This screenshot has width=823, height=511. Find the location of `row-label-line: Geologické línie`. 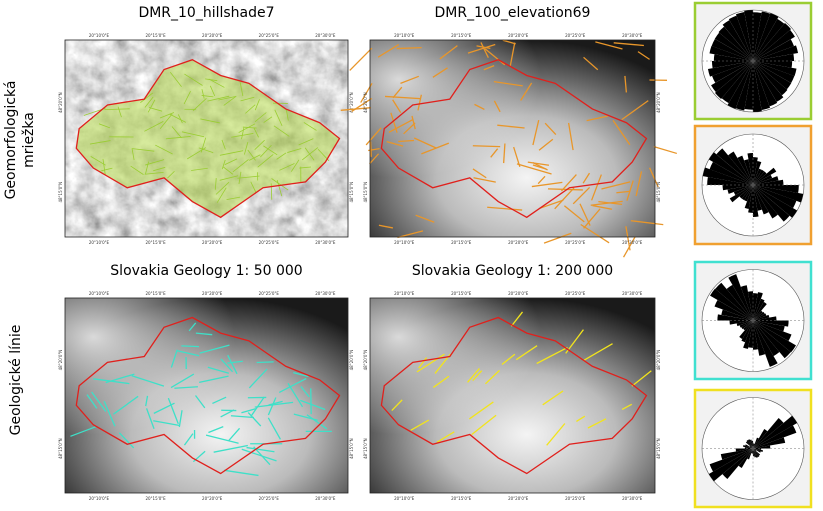

row-label-line: Geologické línie is located at coordinates (16, 380).